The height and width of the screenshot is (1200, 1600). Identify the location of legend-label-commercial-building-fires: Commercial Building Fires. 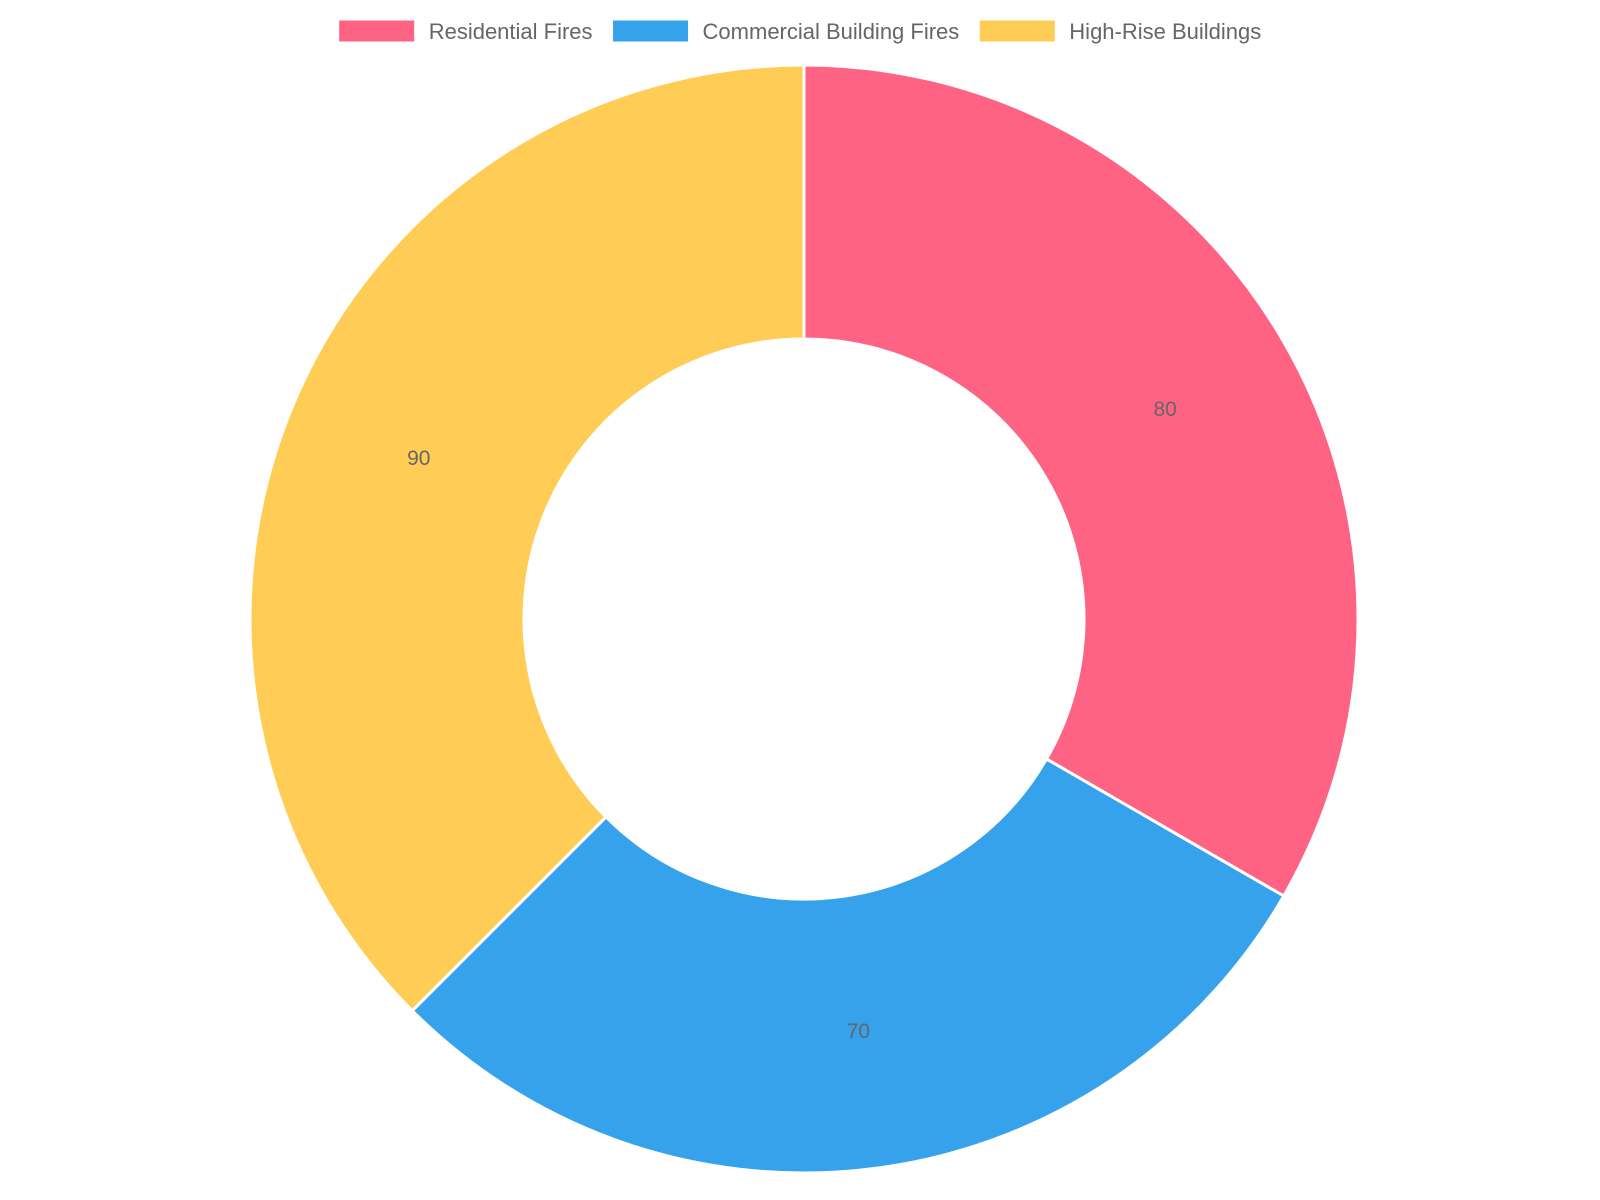
(831, 31).